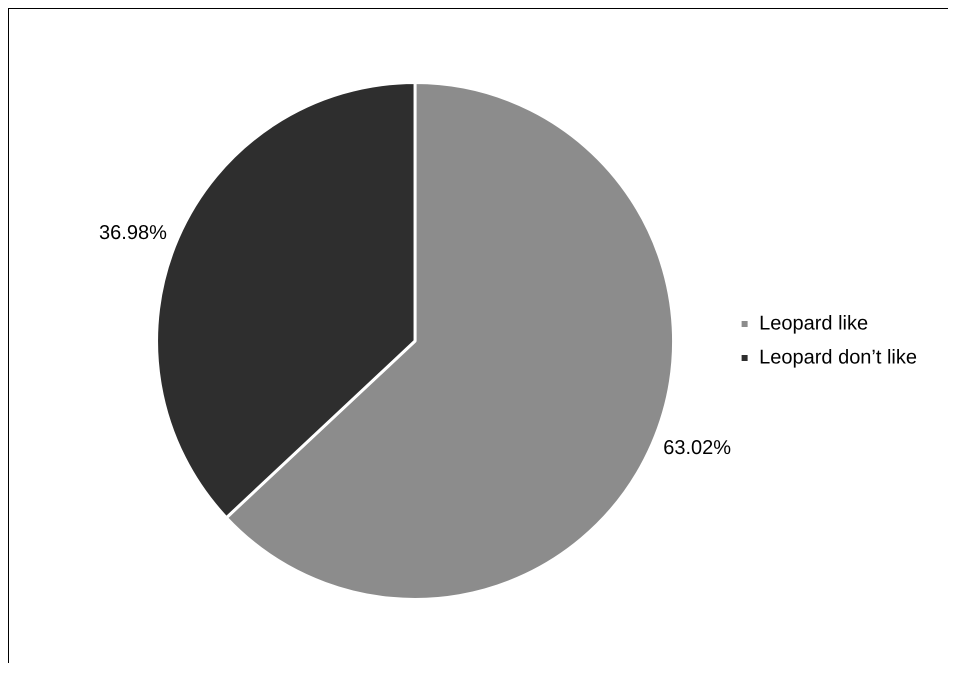 This screenshot has height=675, width=959. What do you see at coordinates (697, 448) in the screenshot?
I see `data-label: 63.02%` at bounding box center [697, 448].